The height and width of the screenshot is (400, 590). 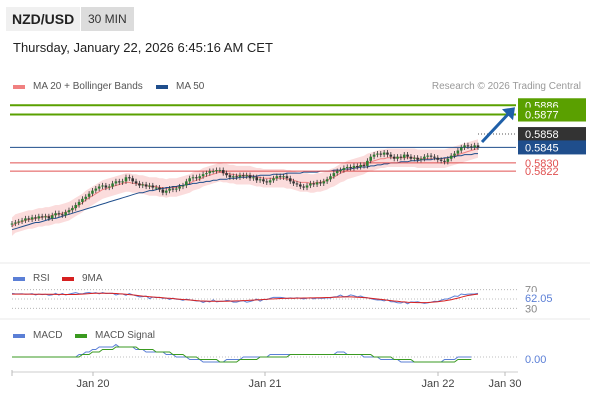 What do you see at coordinates (190, 86) in the screenshot?
I see `legend-label: MA 50` at bounding box center [190, 86].